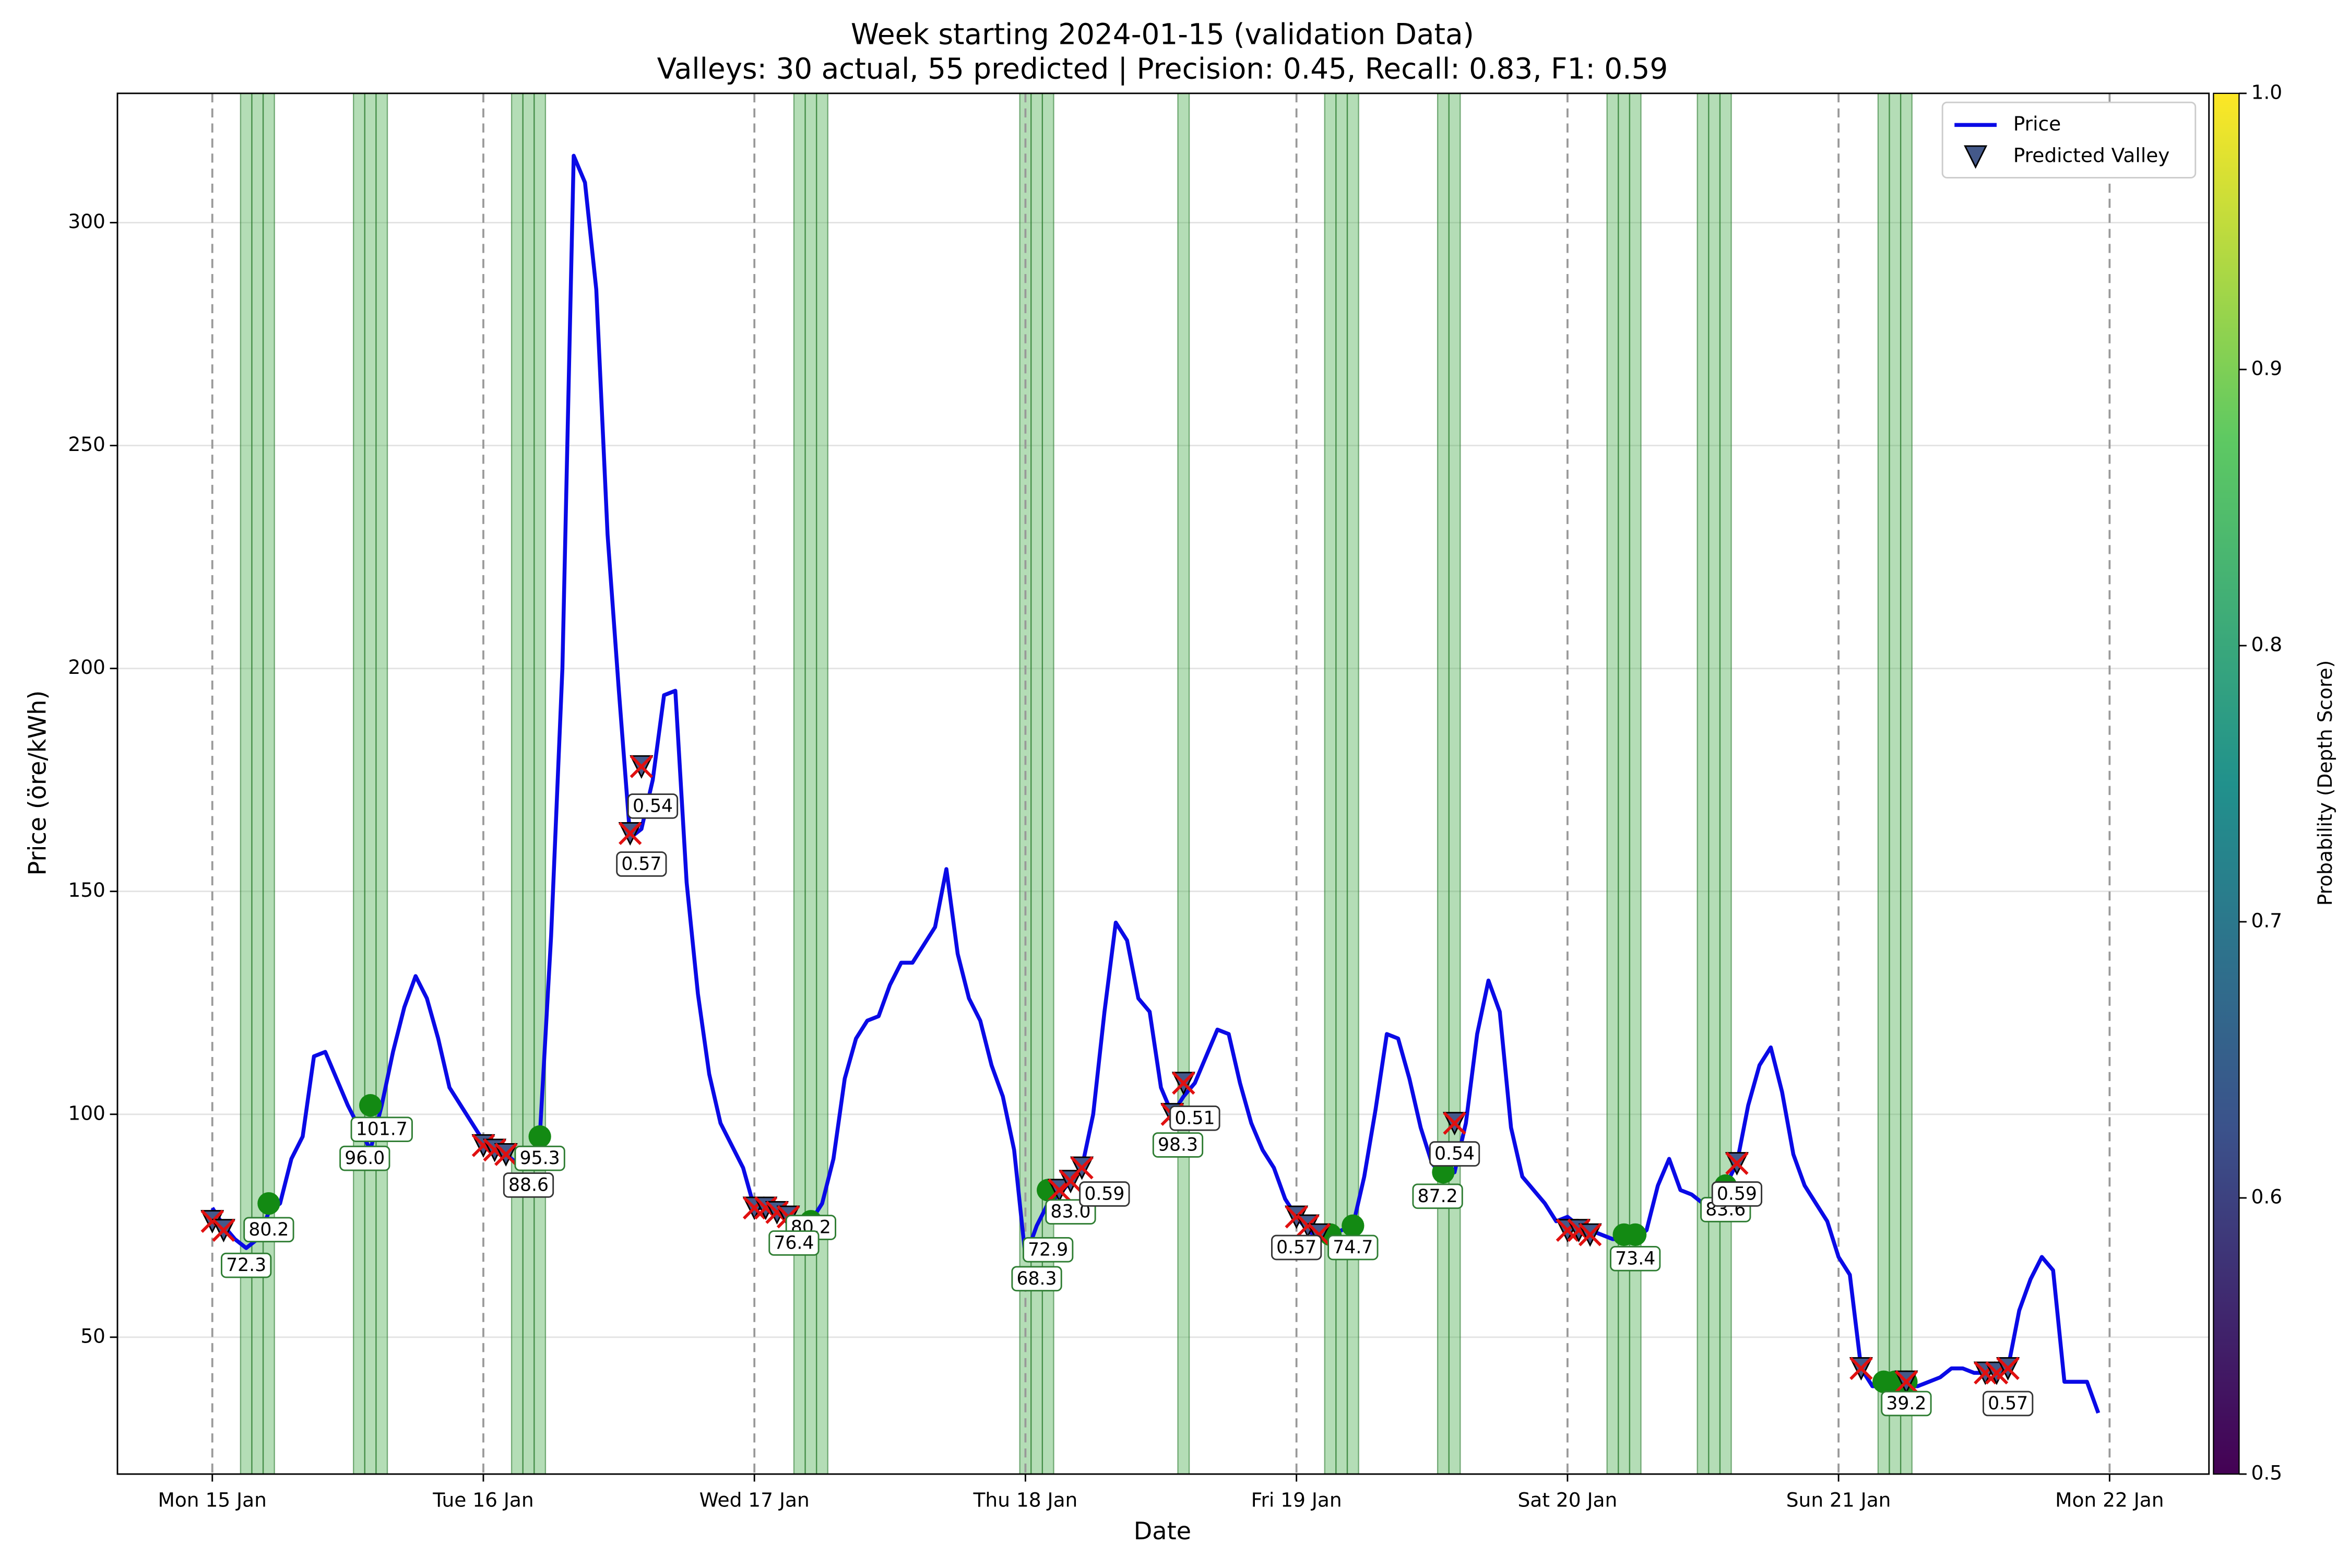 The image size is (2349, 1568). Describe the element at coordinates (754, 1499) in the screenshot. I see `x-tick-label: Wed 17 Jan` at that location.